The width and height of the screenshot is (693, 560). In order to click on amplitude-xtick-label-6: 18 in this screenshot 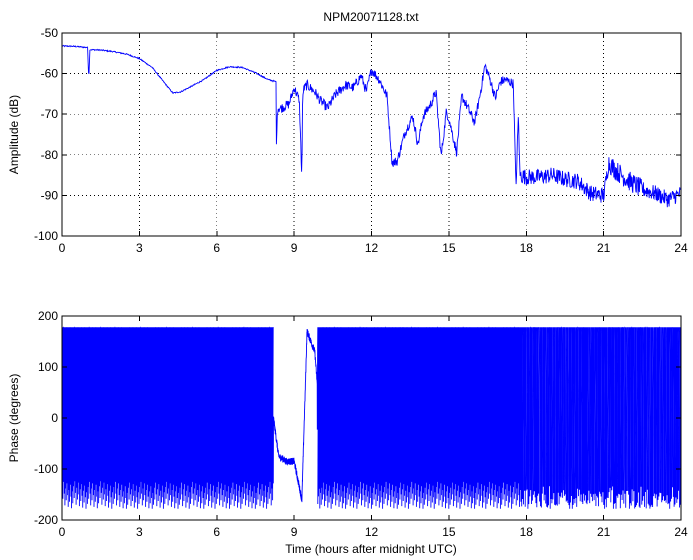, I will do `click(527, 248)`.